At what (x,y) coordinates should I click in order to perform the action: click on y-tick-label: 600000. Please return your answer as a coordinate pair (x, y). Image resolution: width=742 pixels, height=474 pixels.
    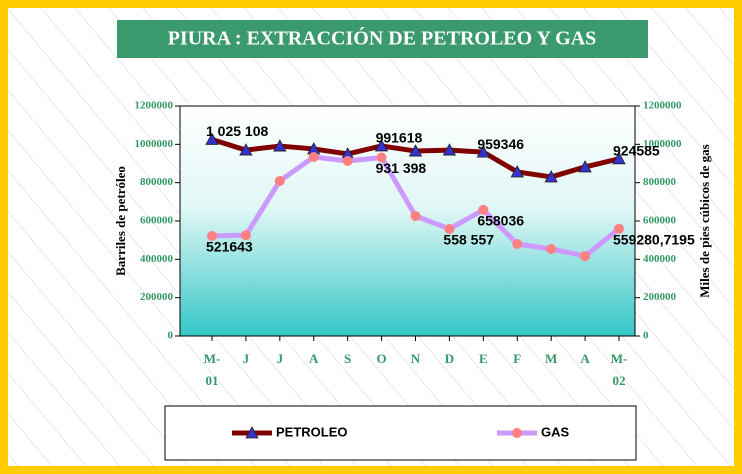
    Looking at the image, I should click on (157, 221).